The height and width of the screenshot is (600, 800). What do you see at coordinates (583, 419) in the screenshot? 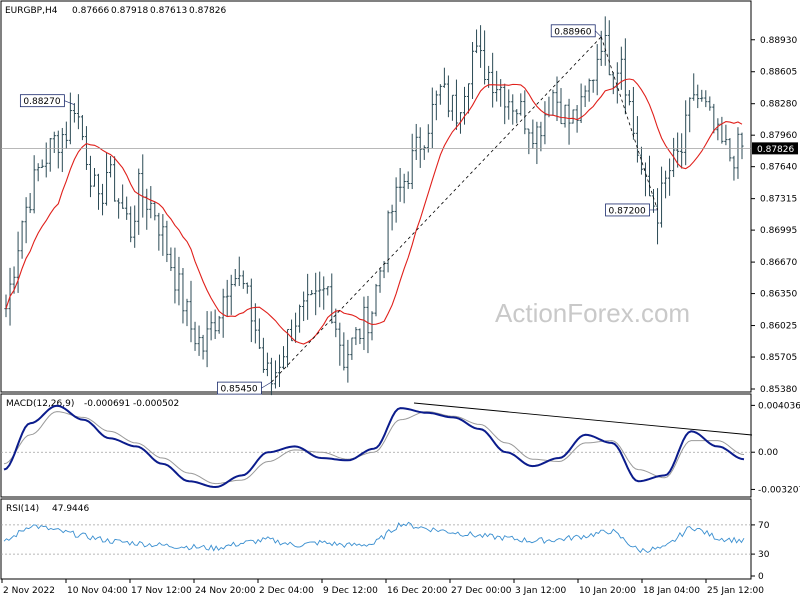
I see `macd-trendline` at bounding box center [583, 419].